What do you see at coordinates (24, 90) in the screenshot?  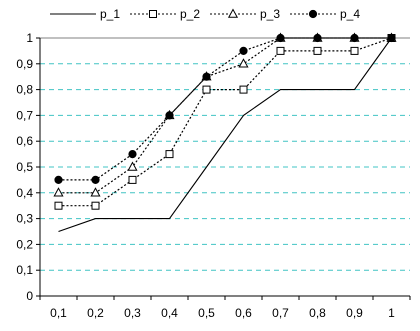 I see `y-tick-label: 0,8` at bounding box center [24, 90].